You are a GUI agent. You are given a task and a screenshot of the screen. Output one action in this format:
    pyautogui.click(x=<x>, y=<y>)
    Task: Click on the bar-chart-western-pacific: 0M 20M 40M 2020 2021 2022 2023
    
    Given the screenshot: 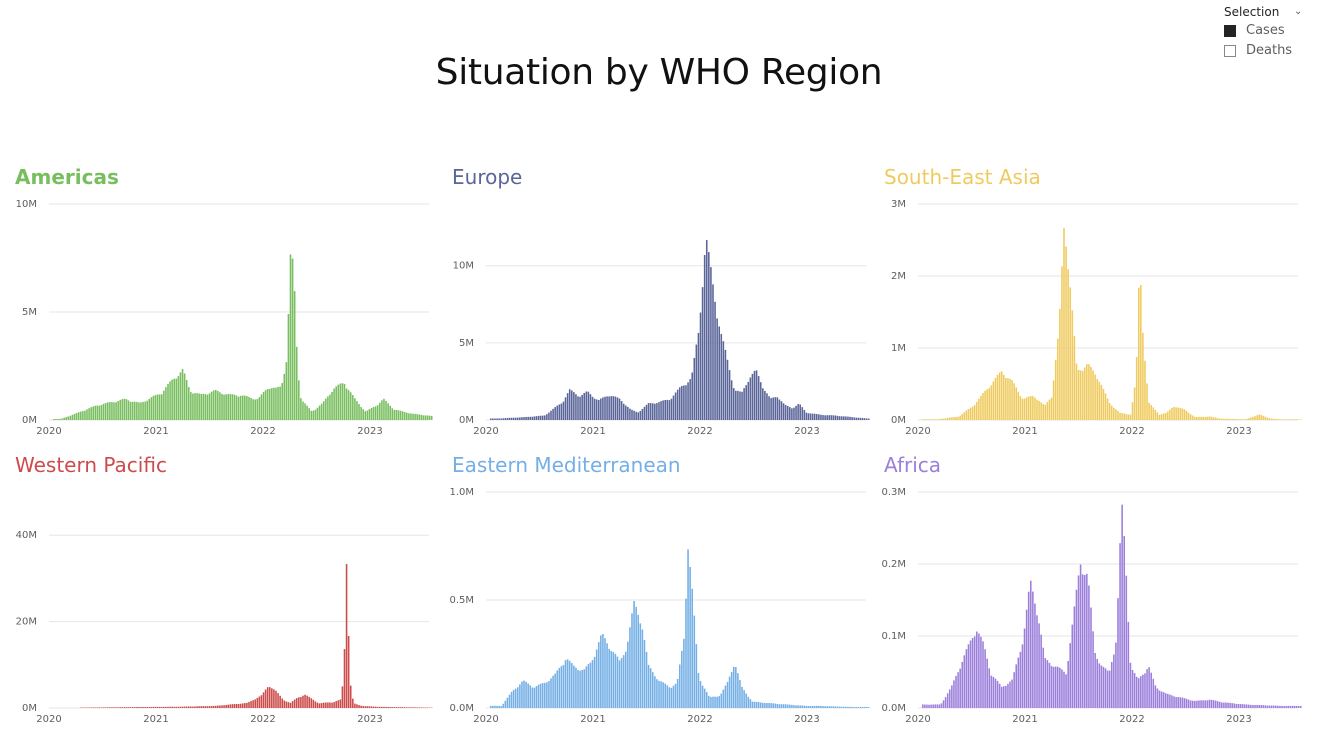 What is the action you would take?
    pyautogui.click(x=224, y=627)
    